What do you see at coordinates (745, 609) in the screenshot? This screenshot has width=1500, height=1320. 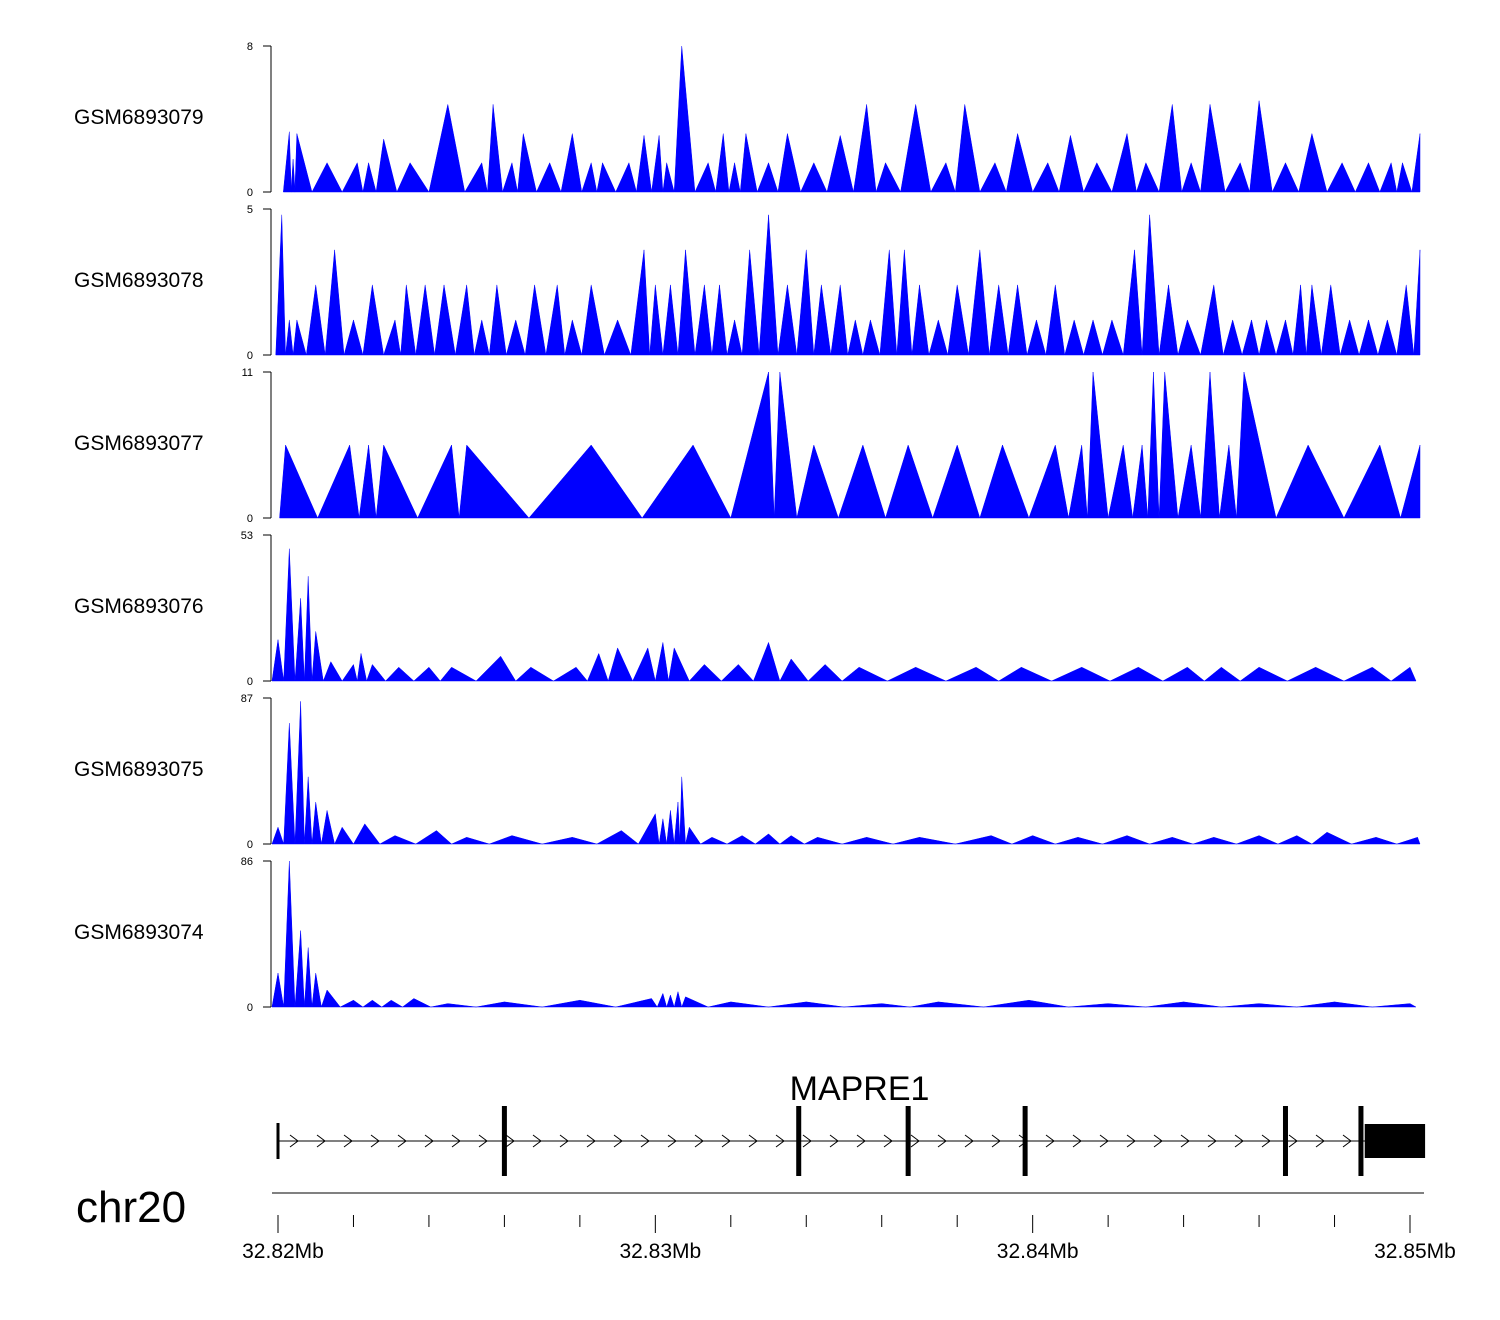 I see `track-GSM6893076: 53 0 GSM6893076` at bounding box center [745, 609].